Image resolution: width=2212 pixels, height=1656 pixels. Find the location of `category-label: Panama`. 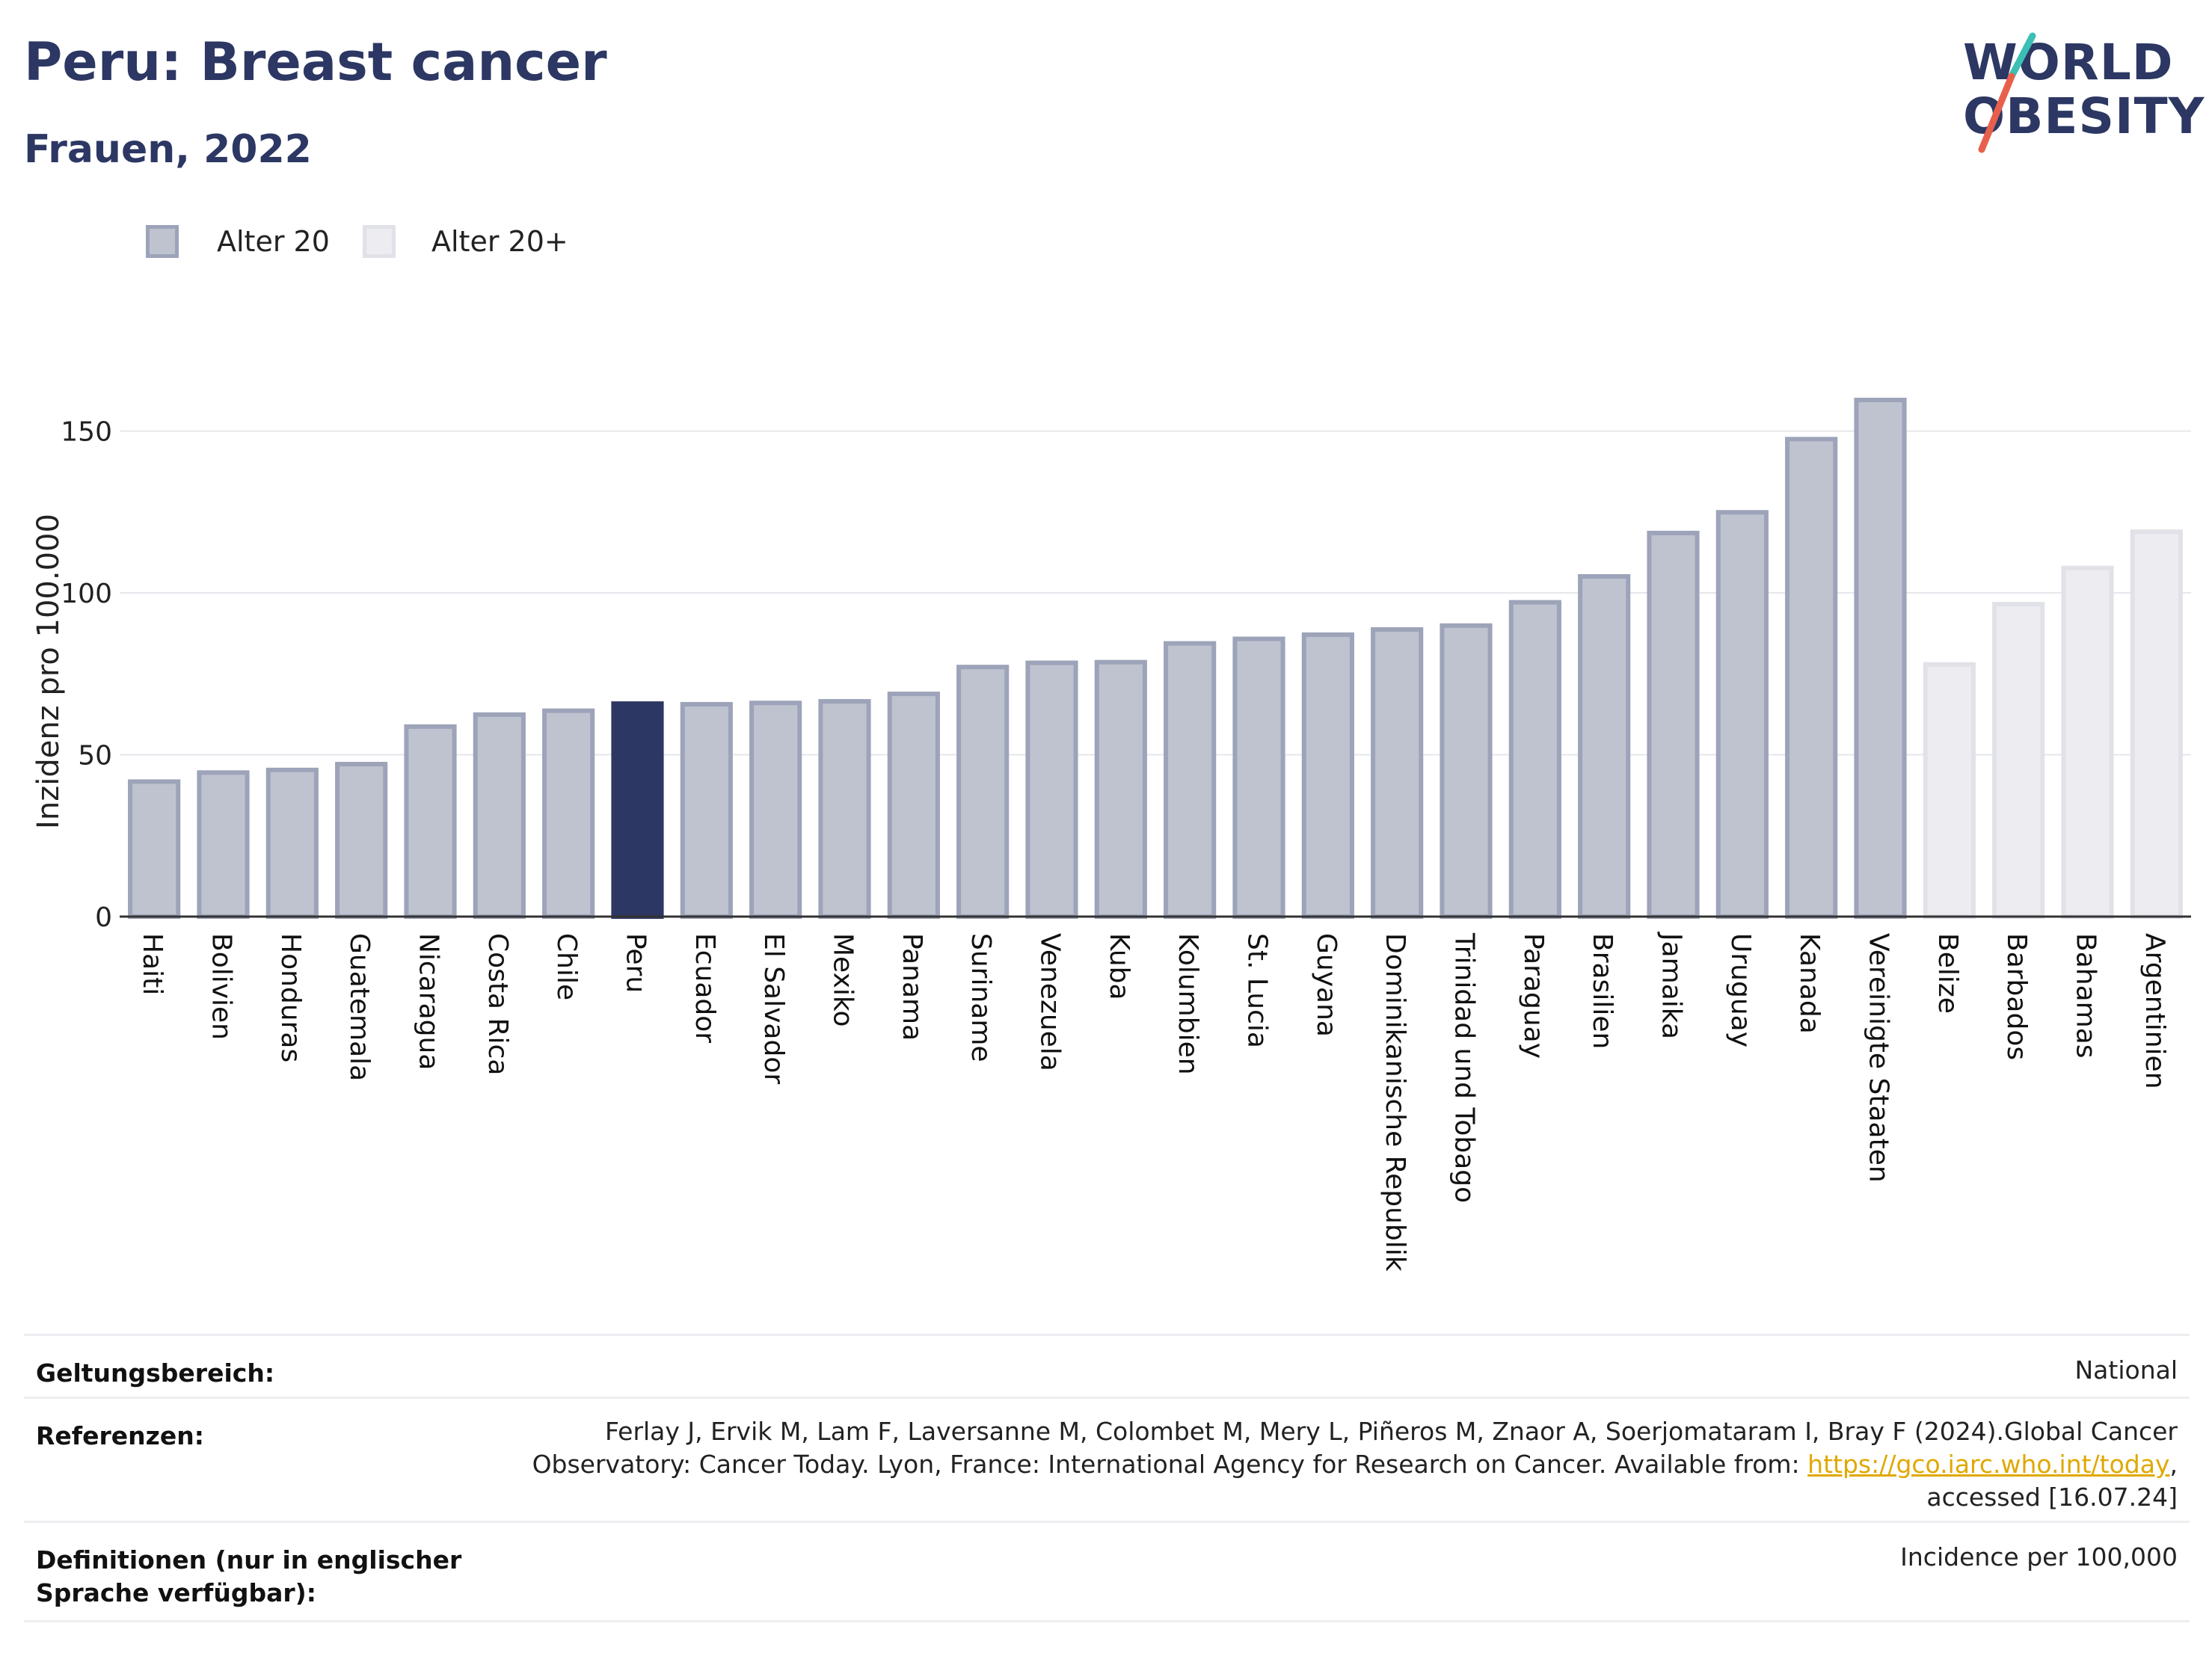

category-label: Panama is located at coordinates (912, 987).